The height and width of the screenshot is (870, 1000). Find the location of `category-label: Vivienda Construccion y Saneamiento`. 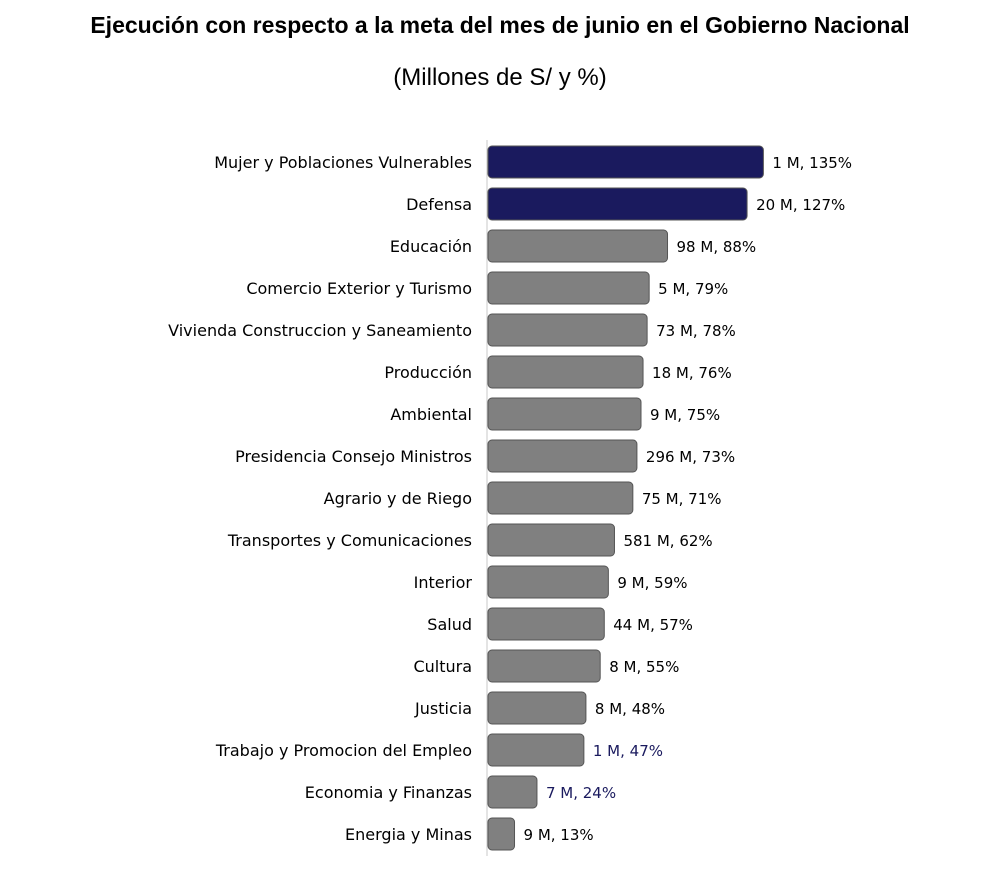

category-label: Vivienda Construccion y Saneamiento is located at coordinates (320, 330).